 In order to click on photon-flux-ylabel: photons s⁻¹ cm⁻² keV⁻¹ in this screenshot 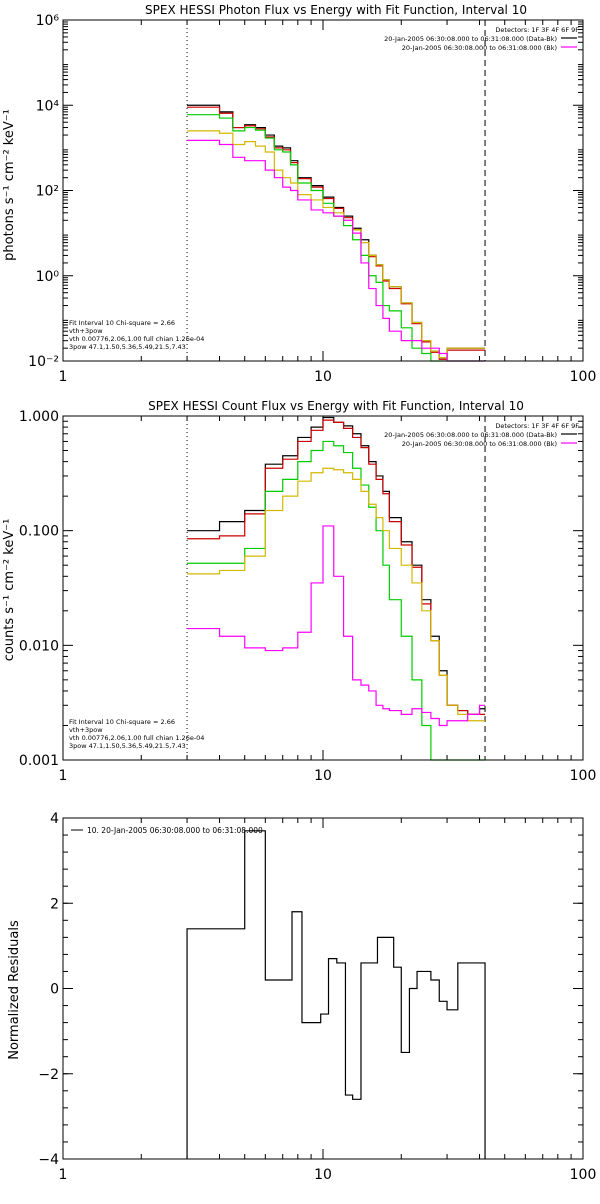, I will do `click(9, 185)`.